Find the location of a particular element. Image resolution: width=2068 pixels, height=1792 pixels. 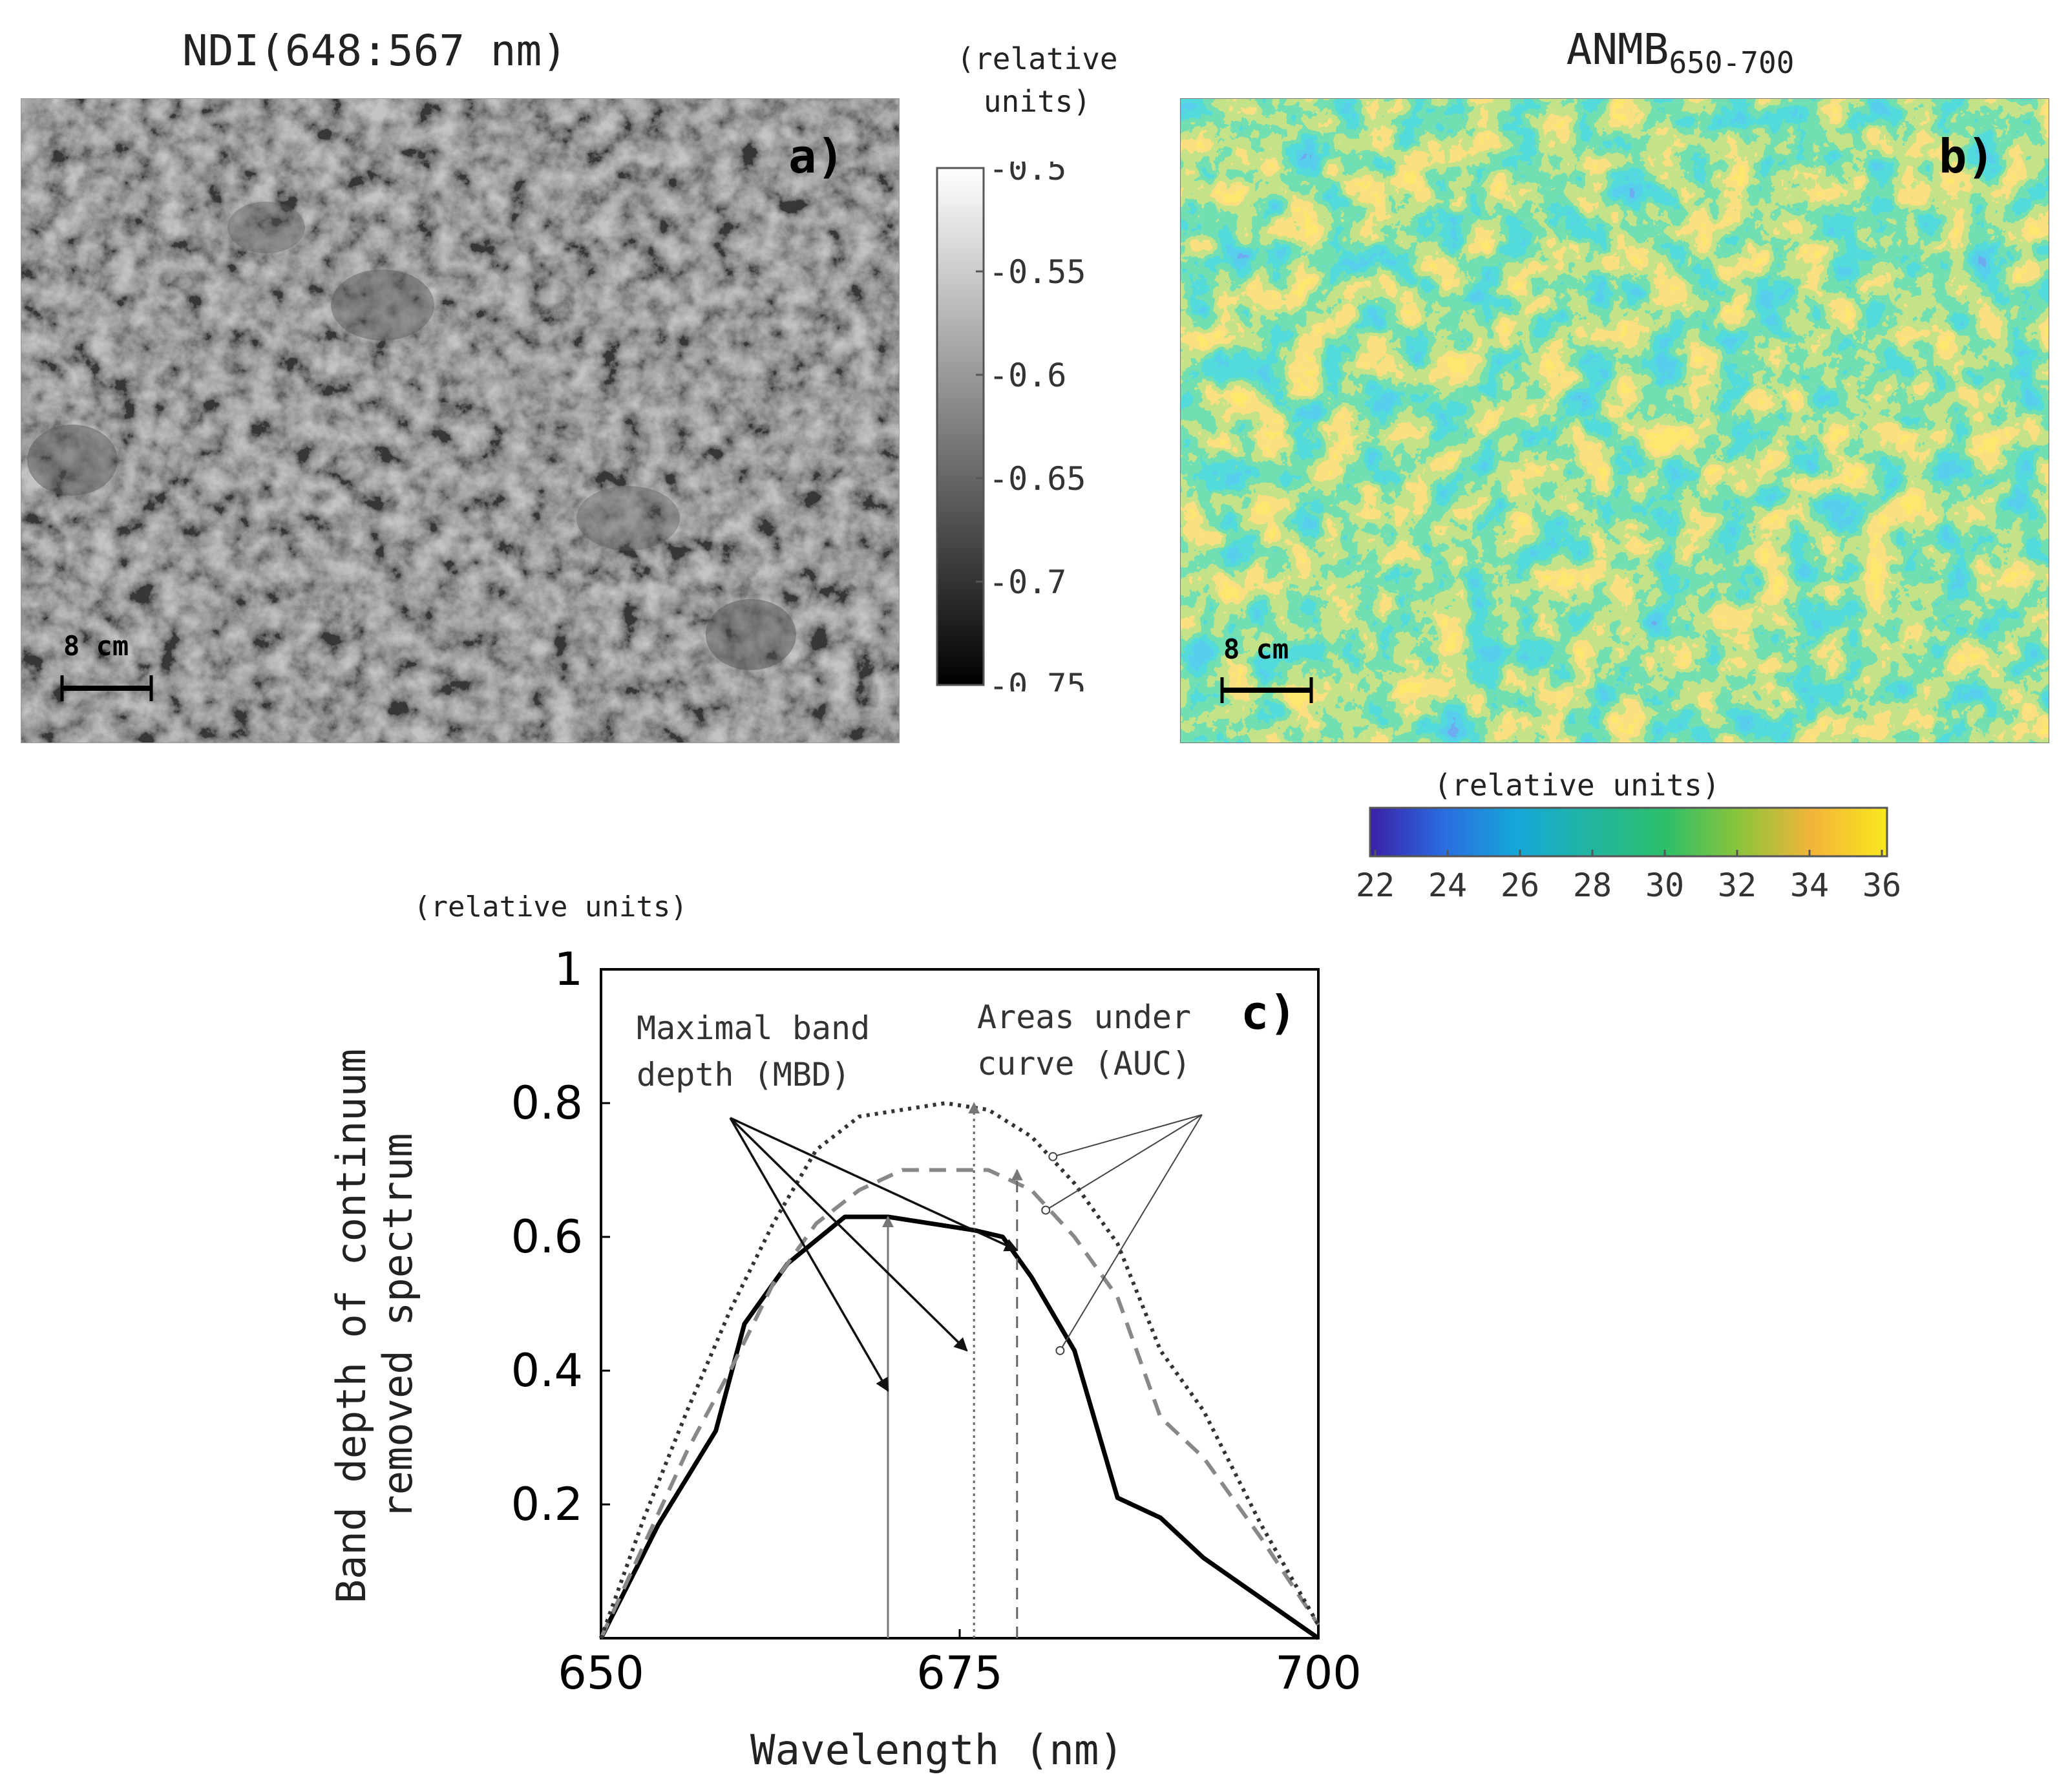

colorbar-b-tick-label: 26 is located at coordinates (1520, 886).